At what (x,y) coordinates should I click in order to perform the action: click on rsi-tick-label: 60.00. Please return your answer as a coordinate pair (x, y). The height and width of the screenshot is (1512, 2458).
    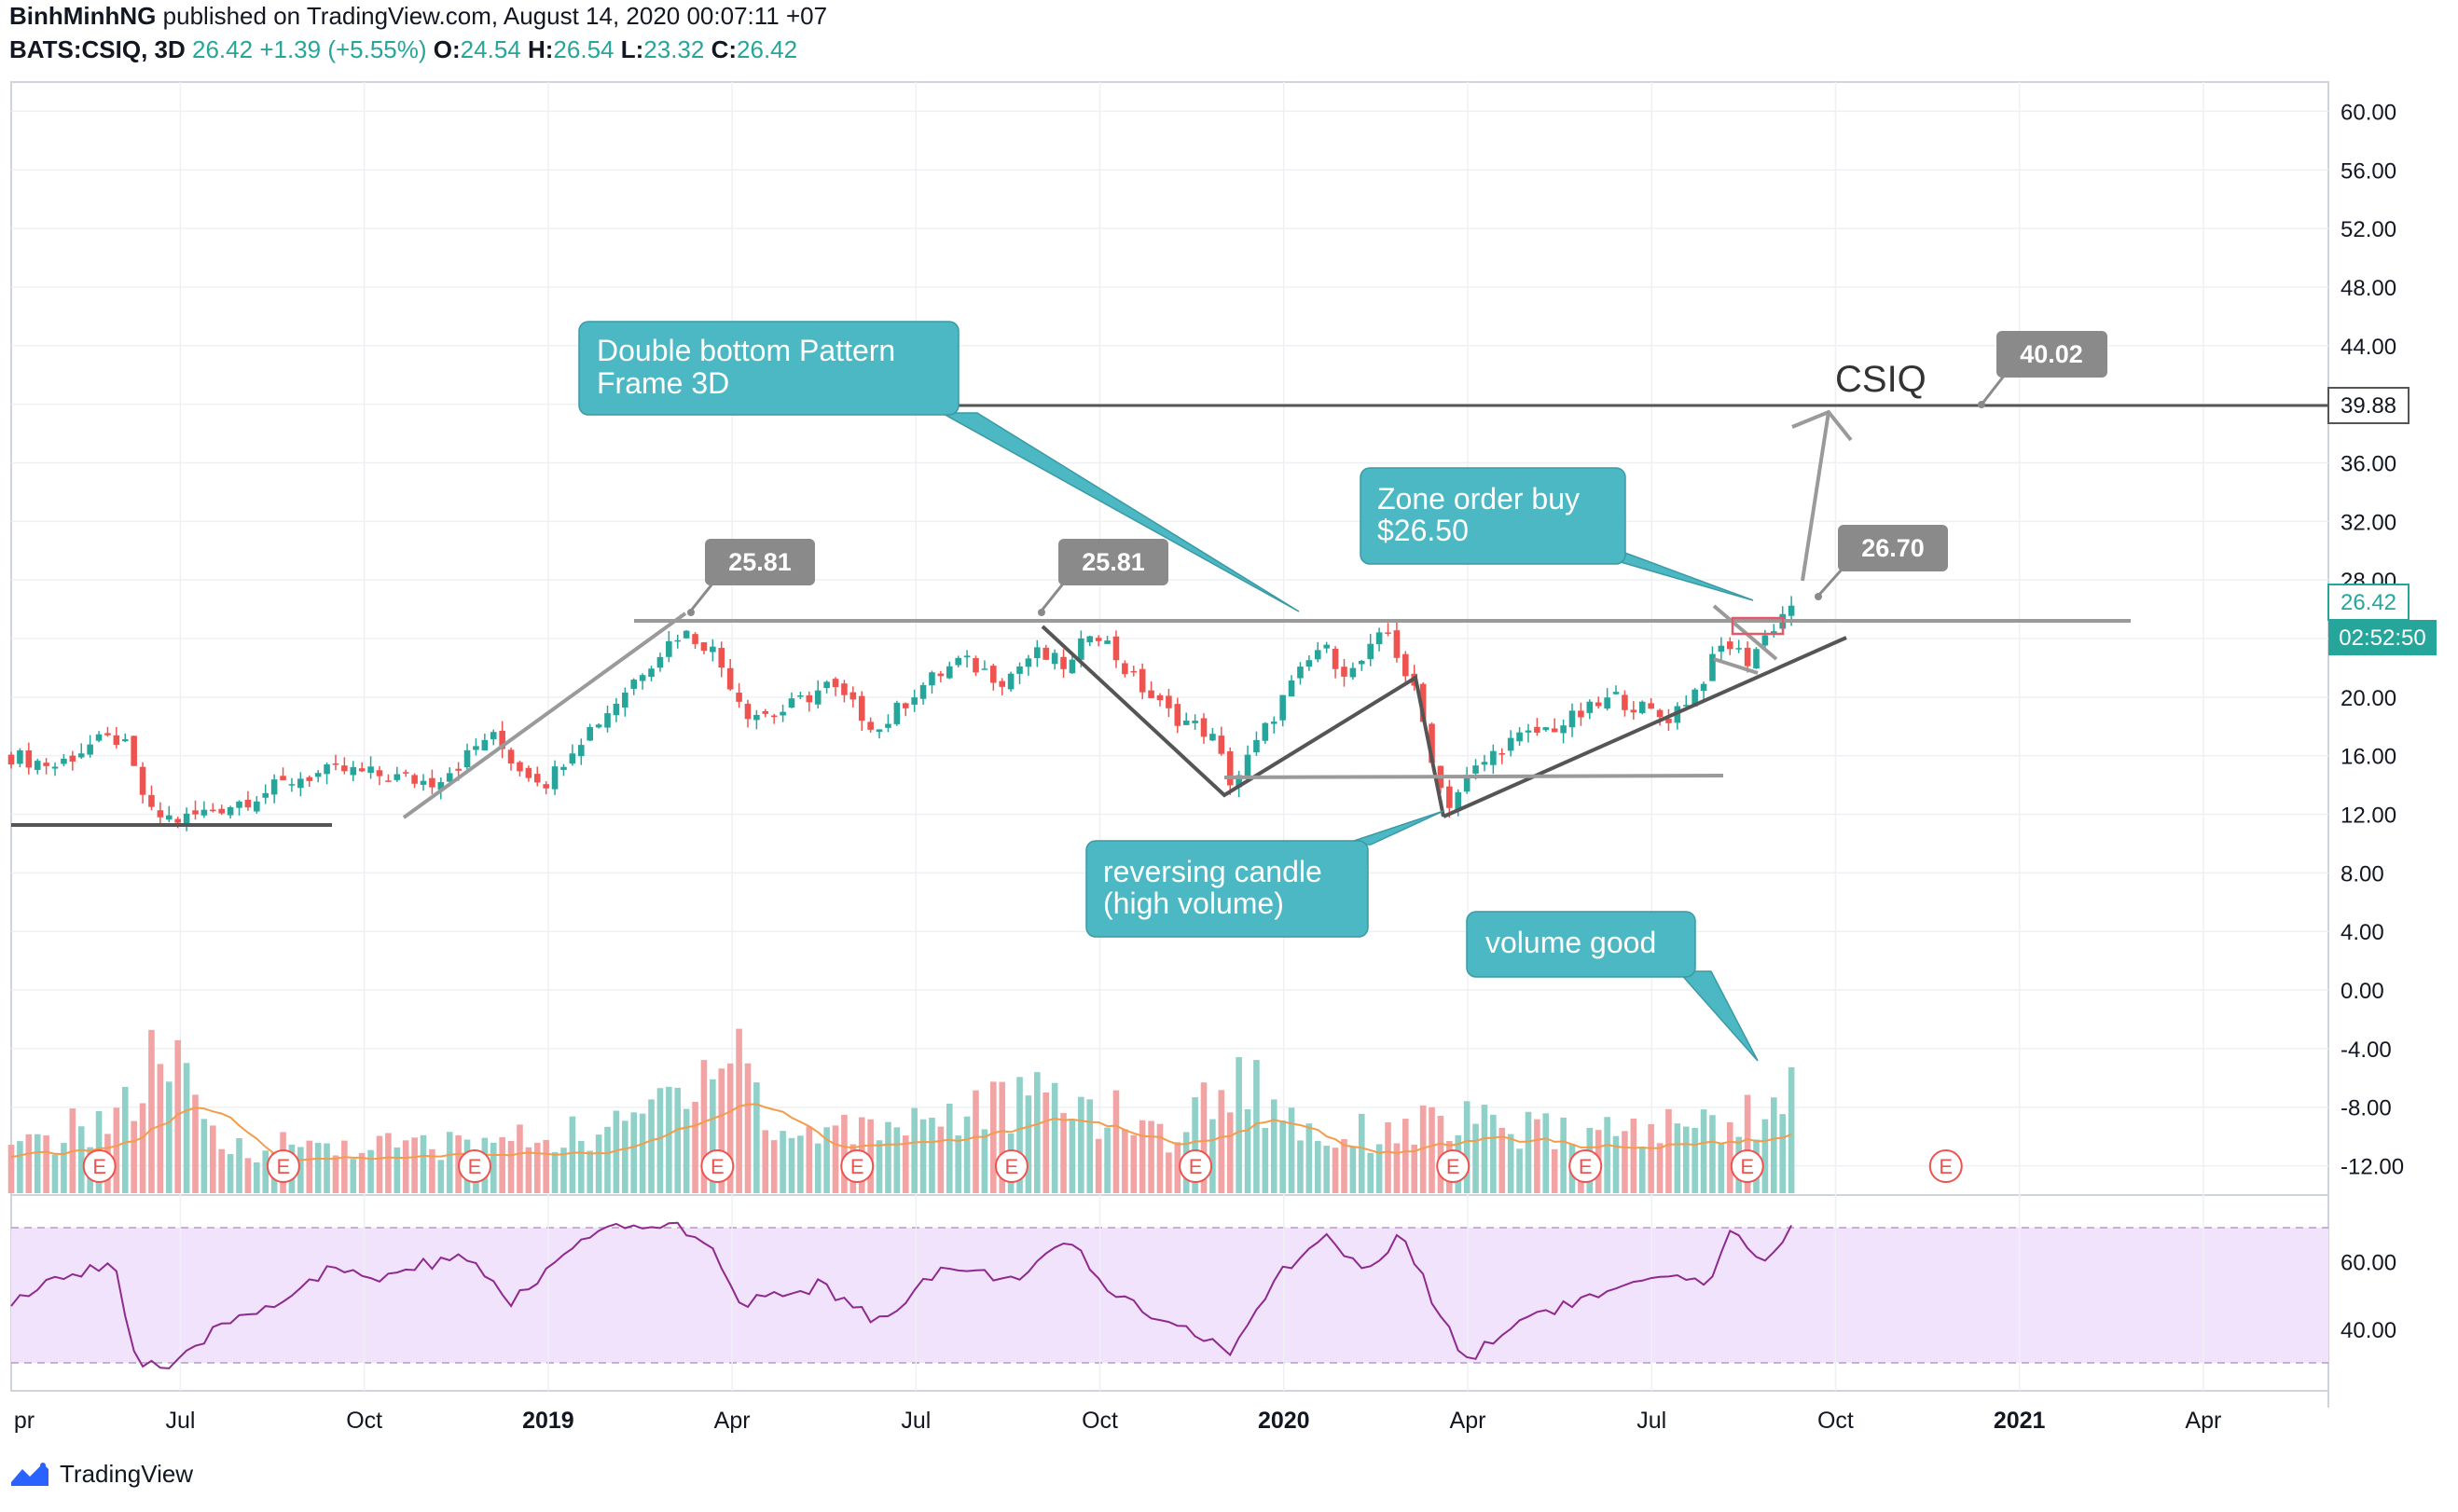
    Looking at the image, I should click on (2368, 1263).